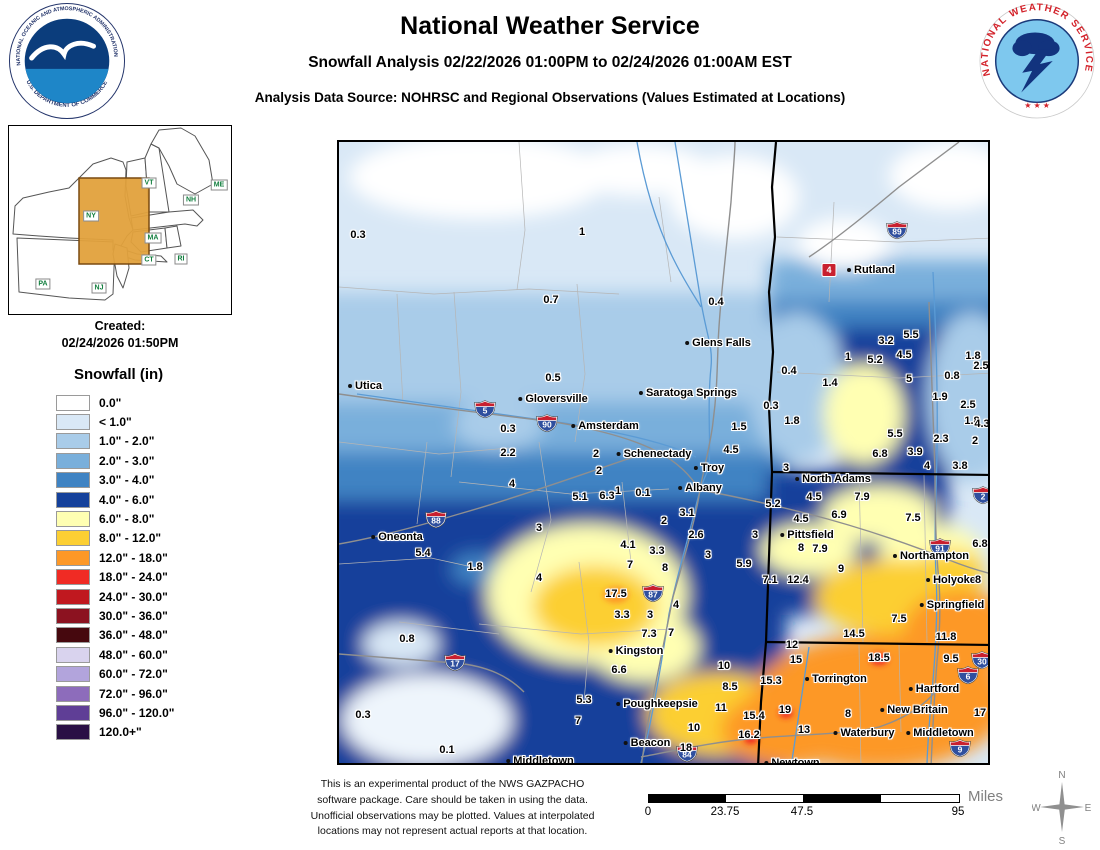 The width and height of the screenshot is (1100, 850). I want to click on snowfall-value: 11.8, so click(946, 637).